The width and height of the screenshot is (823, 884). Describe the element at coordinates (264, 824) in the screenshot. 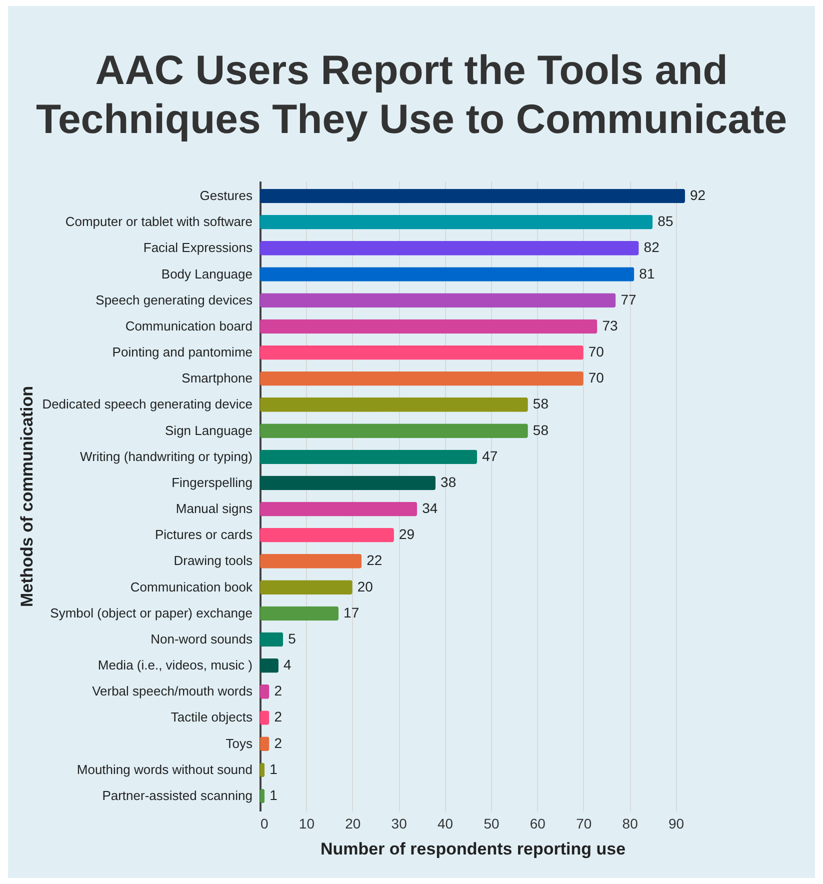

I see `x-tick-label: 0` at that location.